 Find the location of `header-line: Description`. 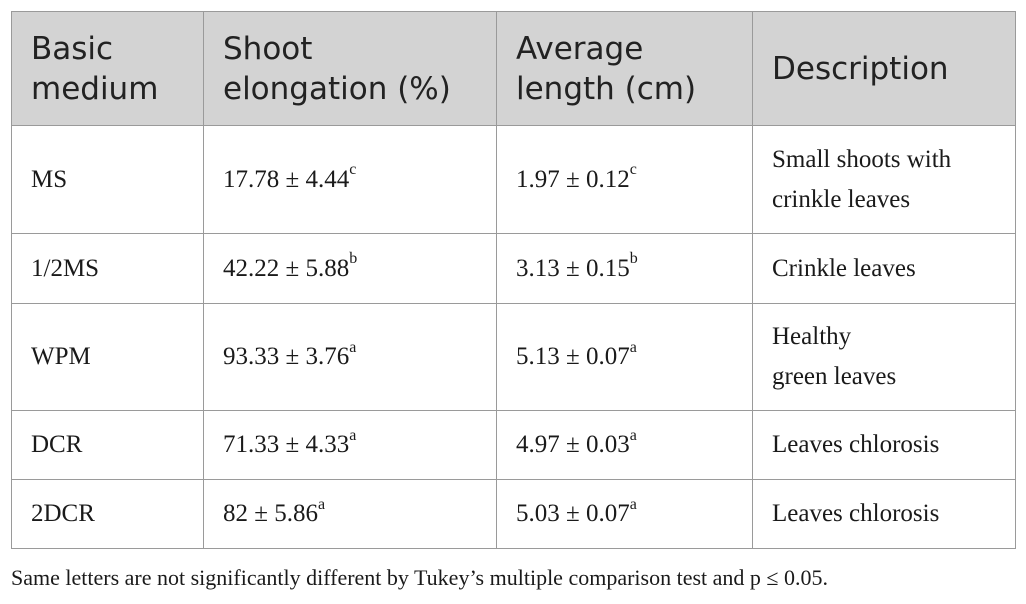

header-line: Description is located at coordinates (860, 68).